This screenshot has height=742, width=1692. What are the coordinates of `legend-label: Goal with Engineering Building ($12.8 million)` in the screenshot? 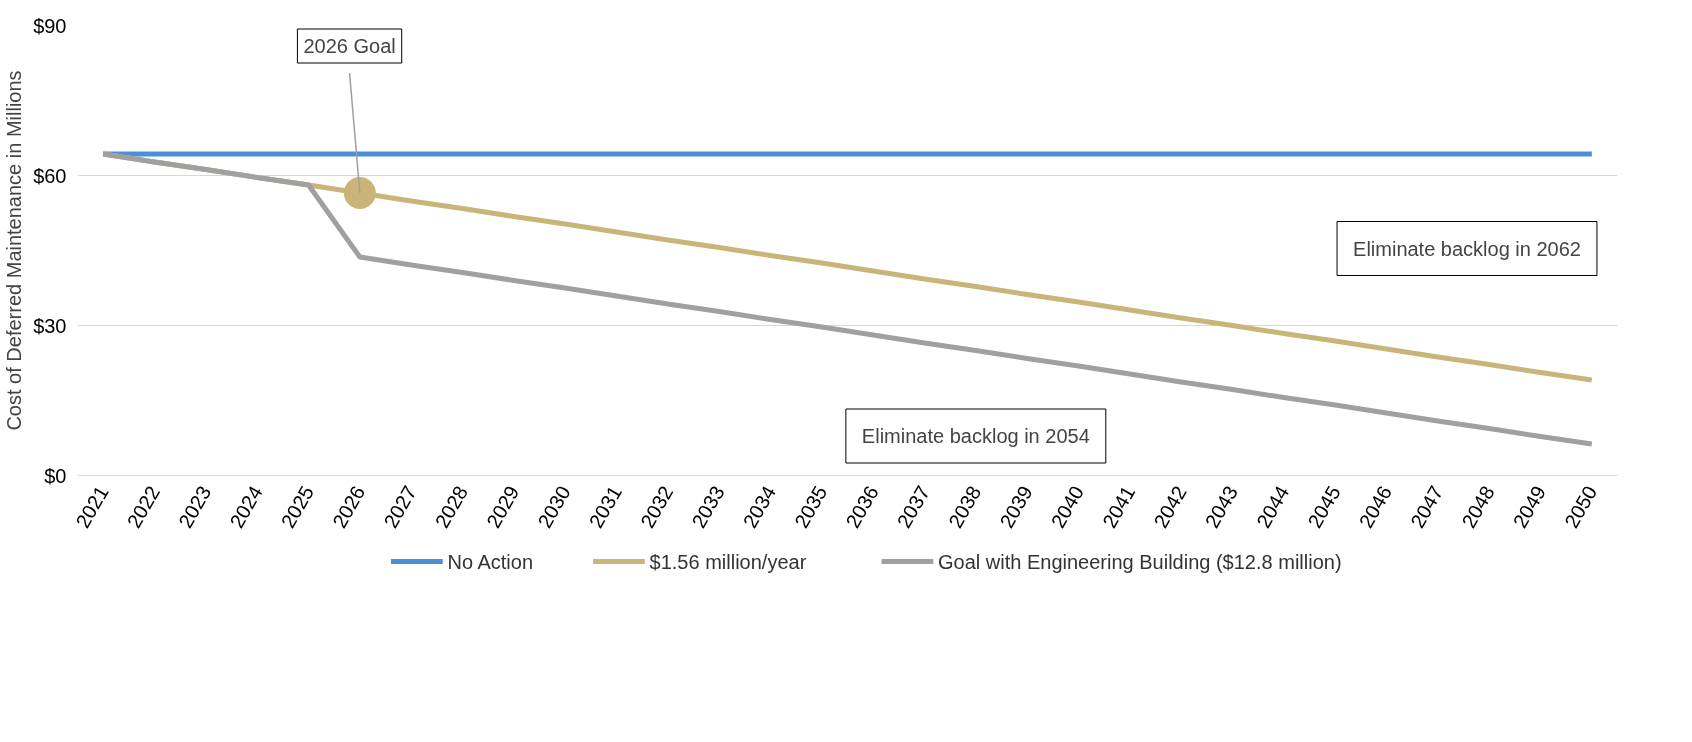 It's located at (1140, 561).